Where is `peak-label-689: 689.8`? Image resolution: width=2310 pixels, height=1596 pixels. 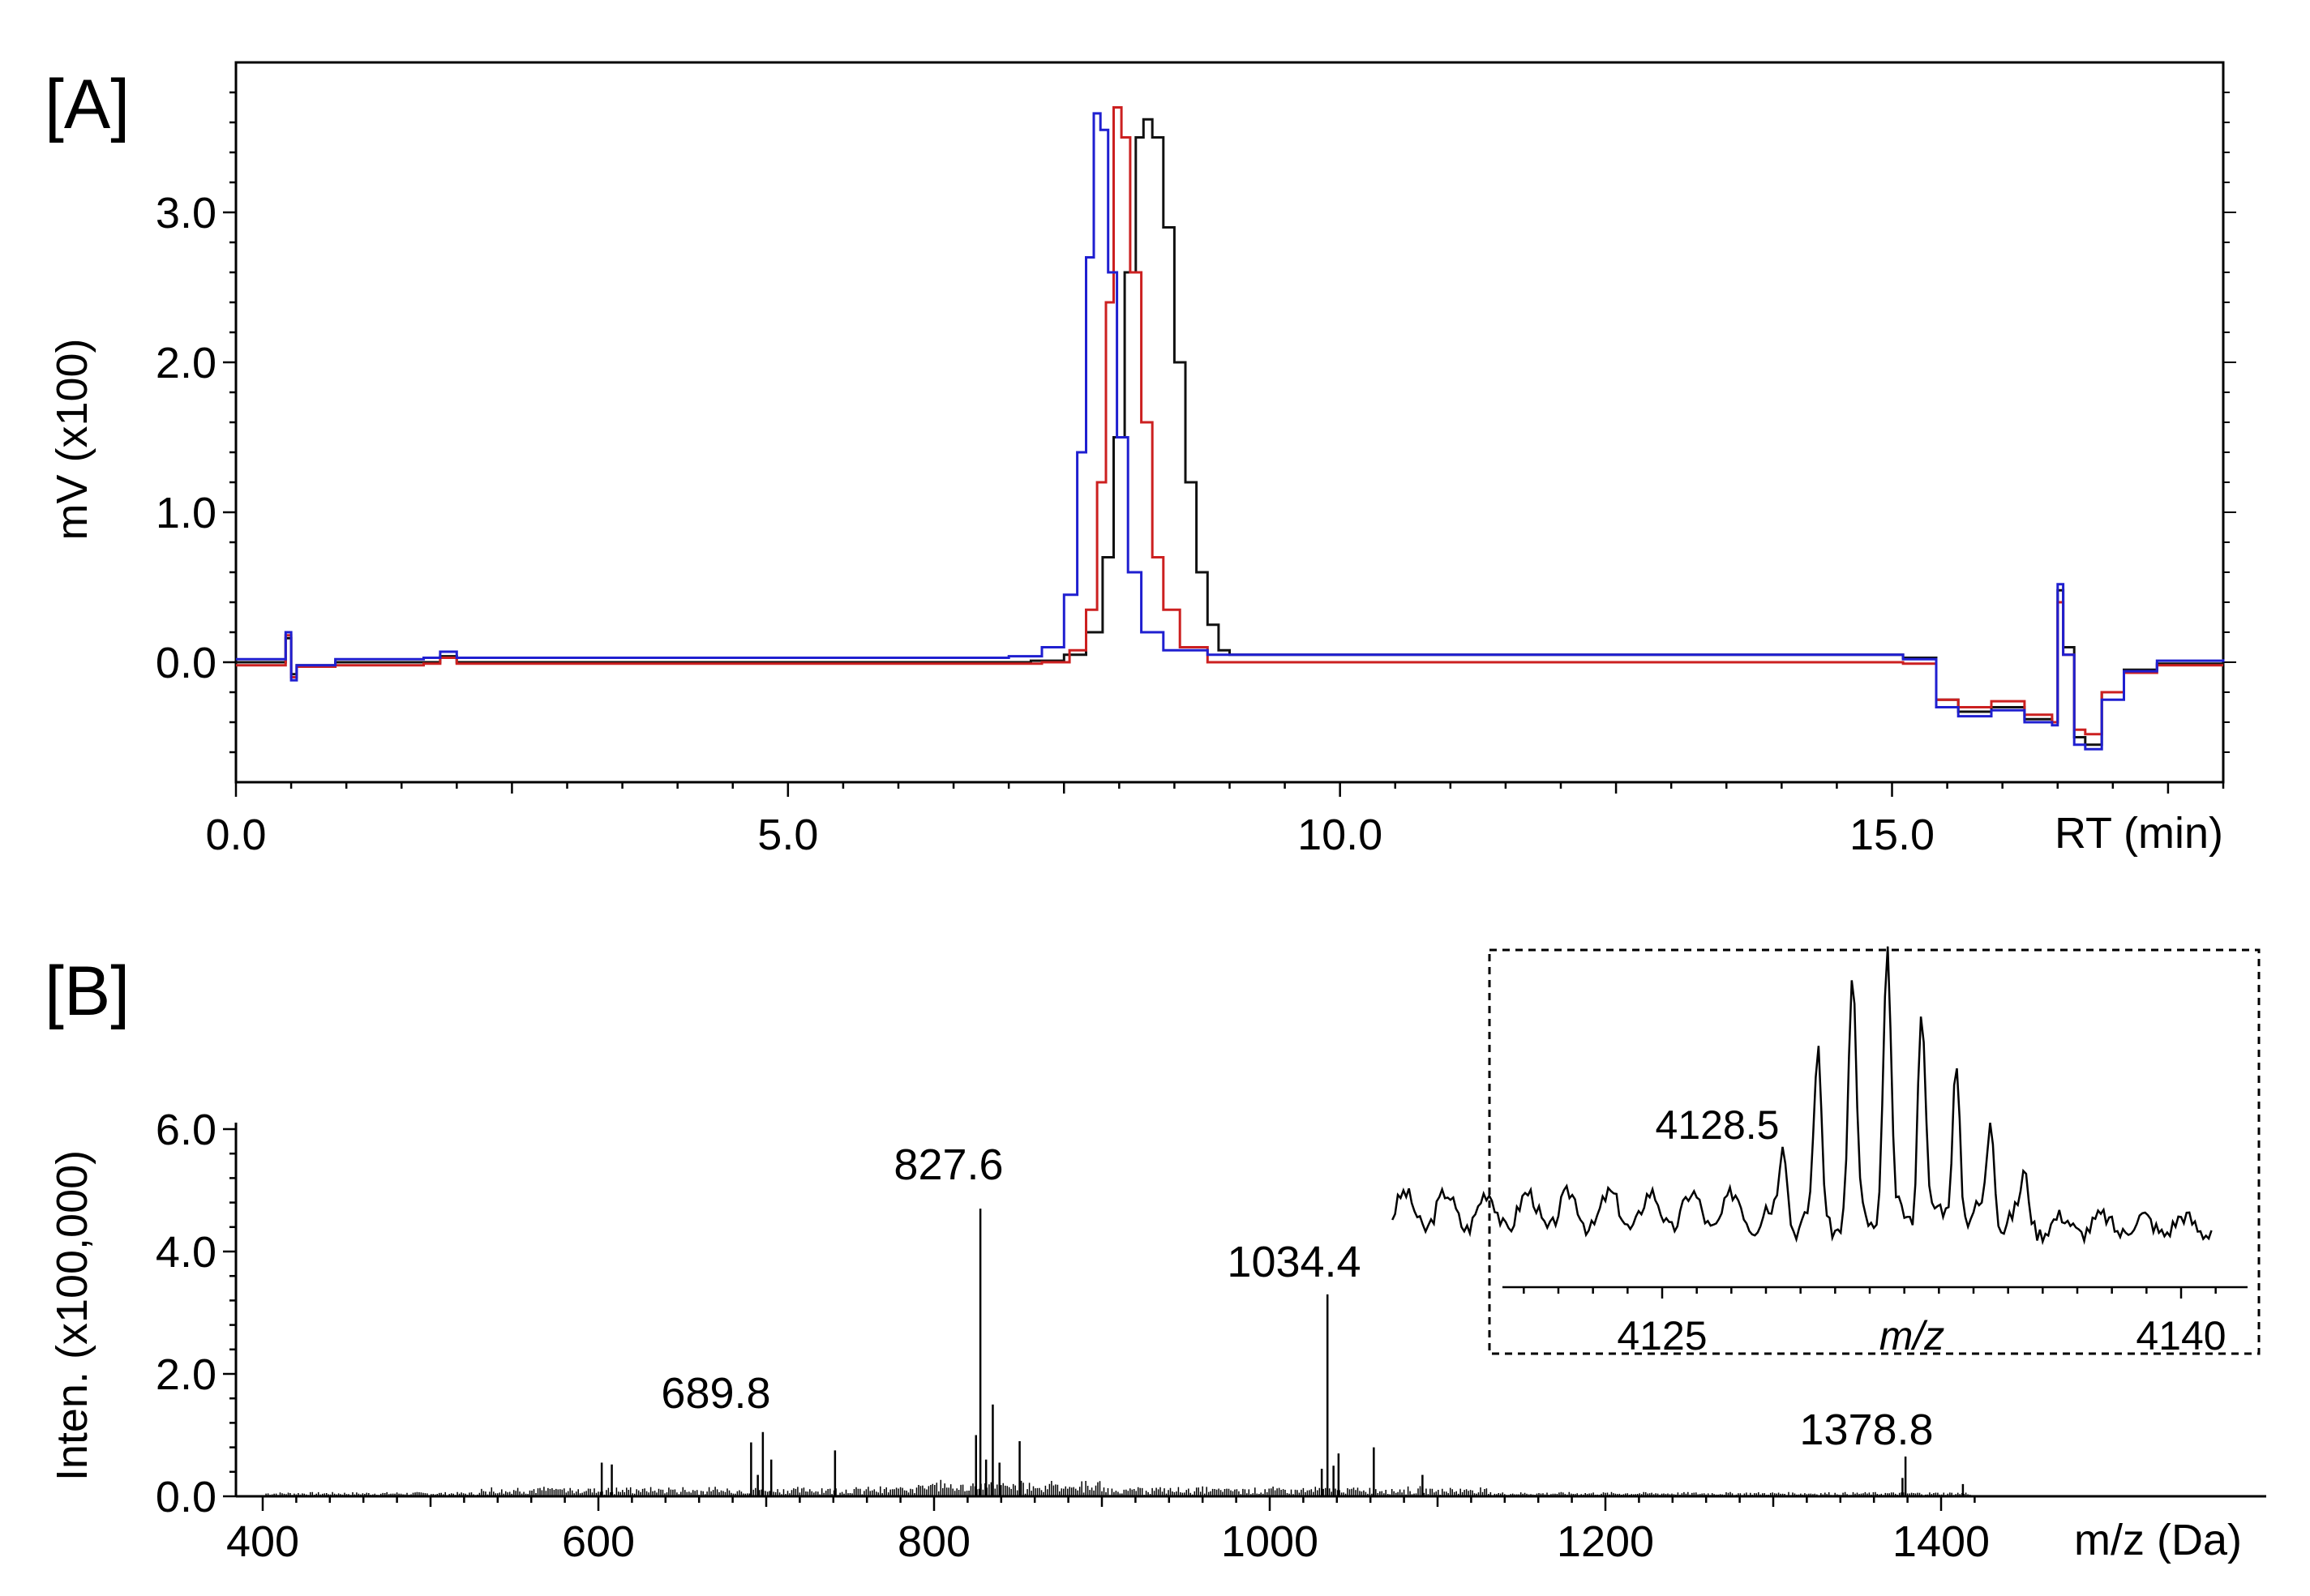 peak-label-689: 689.8 is located at coordinates (716, 1393).